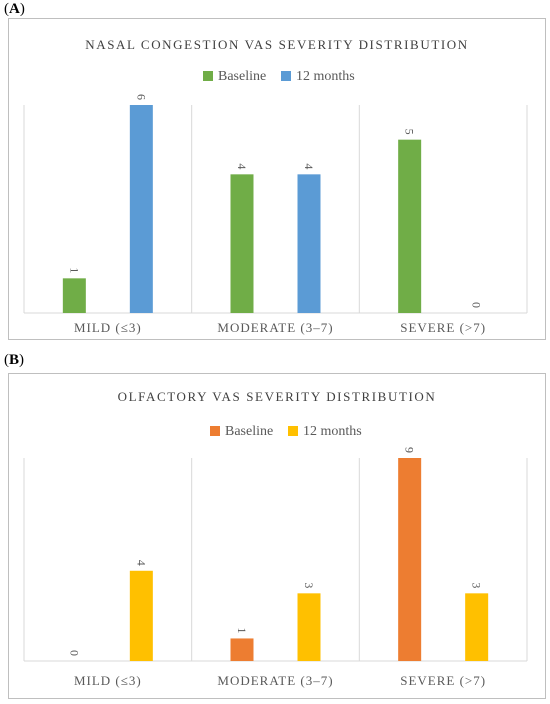  What do you see at coordinates (108, 680) in the screenshot?
I see `panel-b-tick-label: MILD (≤3)` at bounding box center [108, 680].